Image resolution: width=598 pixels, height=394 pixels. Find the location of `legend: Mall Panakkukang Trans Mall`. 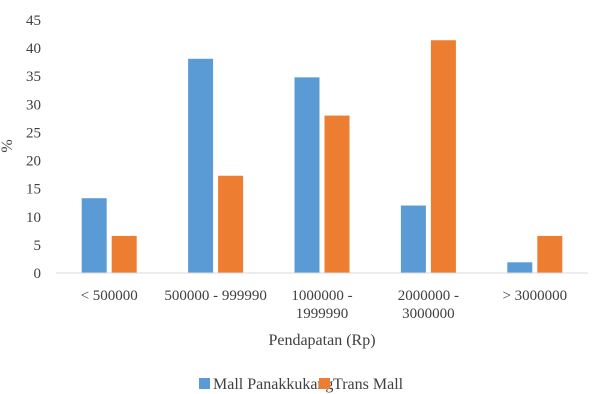

legend: Mall Panakkukang Trans Mall is located at coordinates (301, 384).